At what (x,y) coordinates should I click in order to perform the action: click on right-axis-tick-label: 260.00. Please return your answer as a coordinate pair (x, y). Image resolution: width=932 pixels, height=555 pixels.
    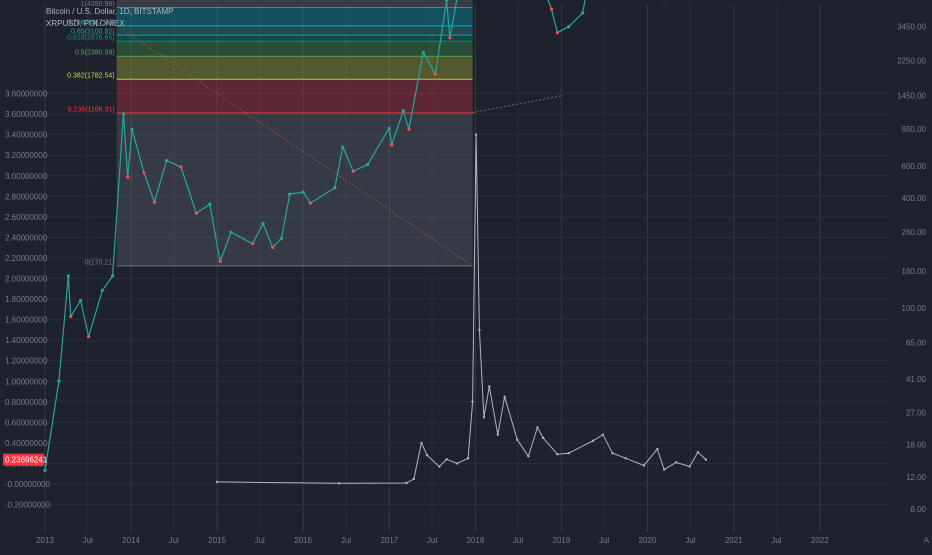
    Looking at the image, I should click on (914, 232).